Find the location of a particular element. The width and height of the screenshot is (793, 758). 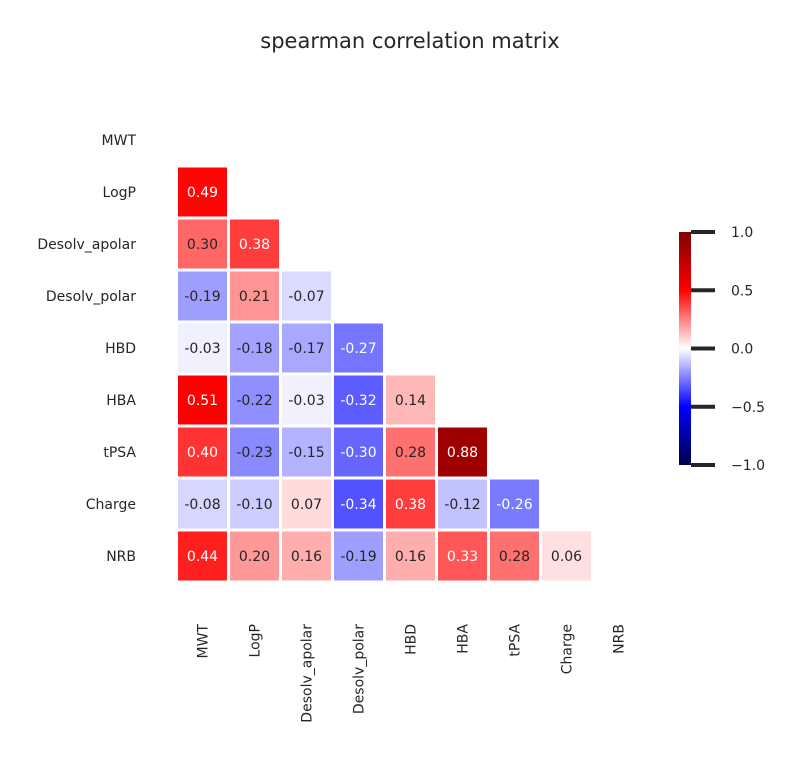

cell-value-label: 0.88 is located at coordinates (462, 453).